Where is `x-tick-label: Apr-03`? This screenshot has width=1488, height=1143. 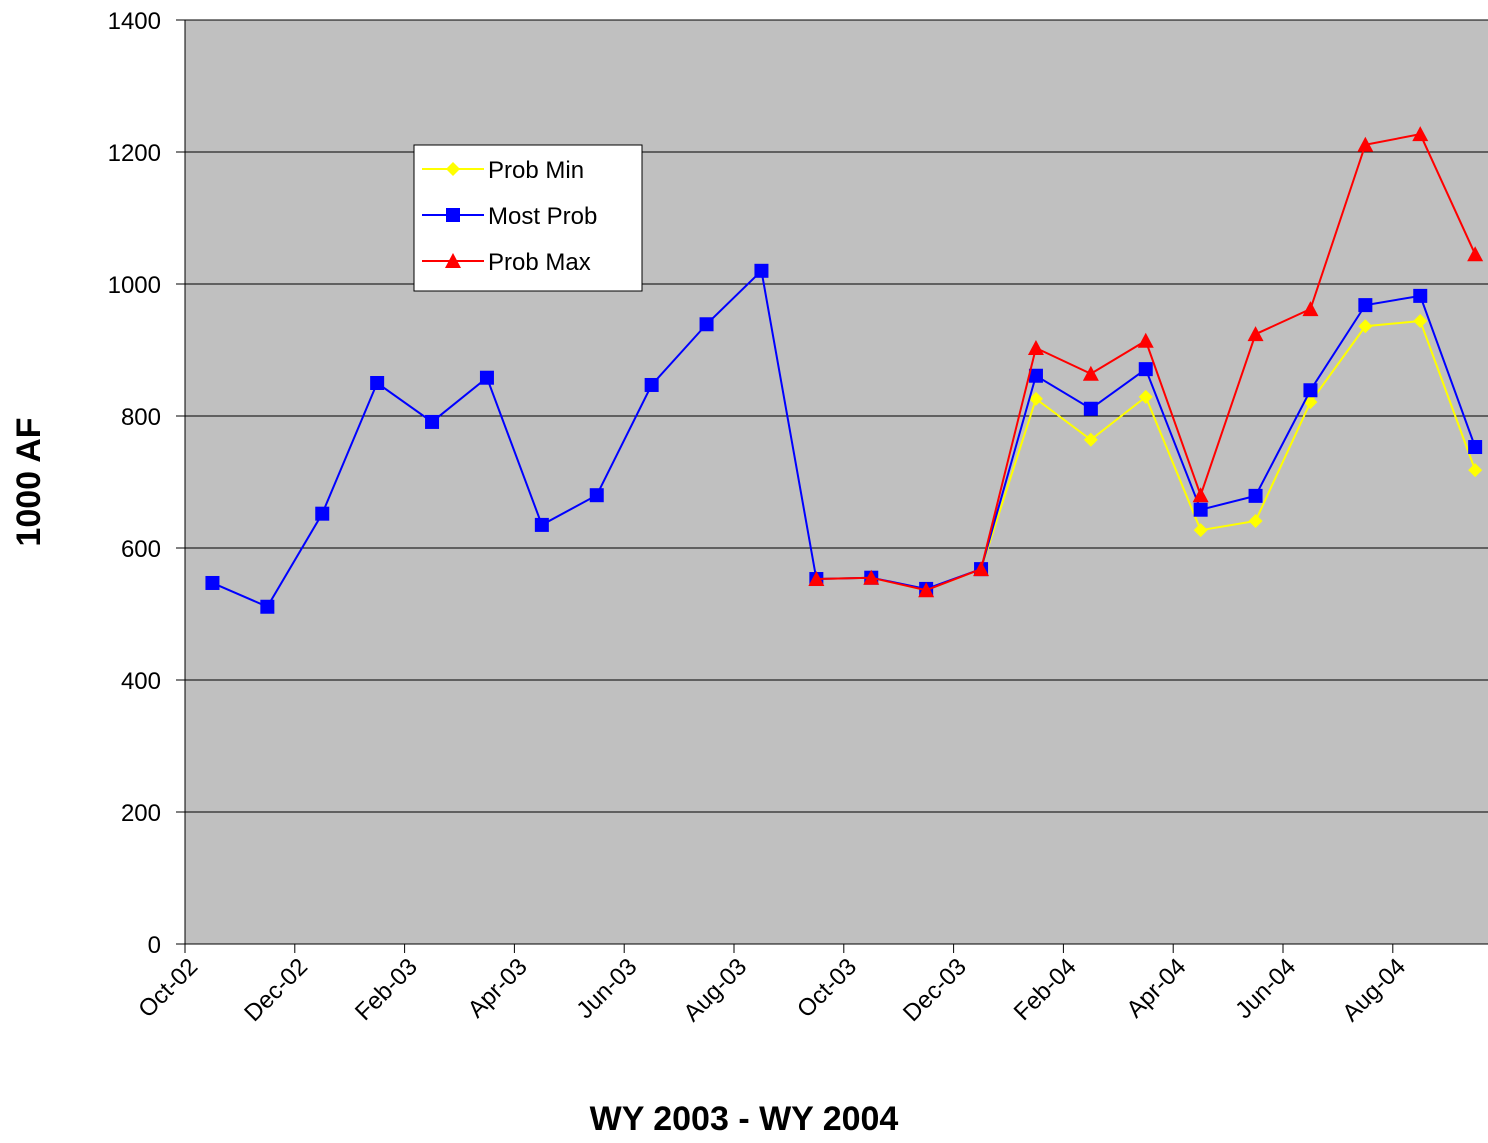
x-tick-label: Apr-03 is located at coordinates (498, 988).